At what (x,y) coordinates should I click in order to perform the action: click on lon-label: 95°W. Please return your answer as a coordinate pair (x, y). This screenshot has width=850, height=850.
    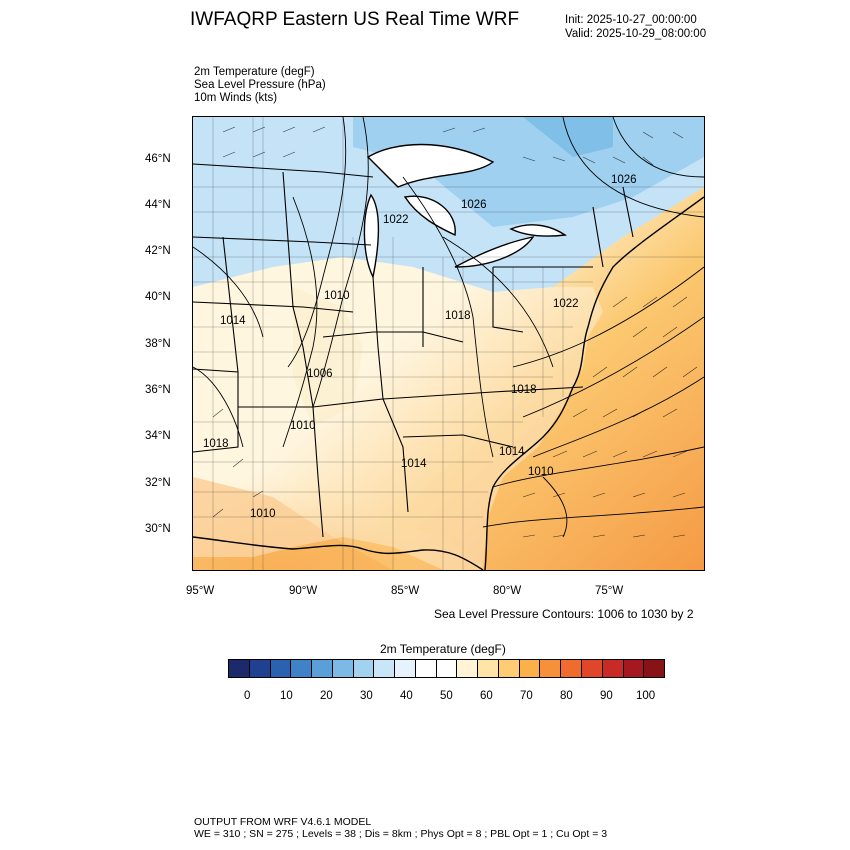
    Looking at the image, I should click on (200, 591).